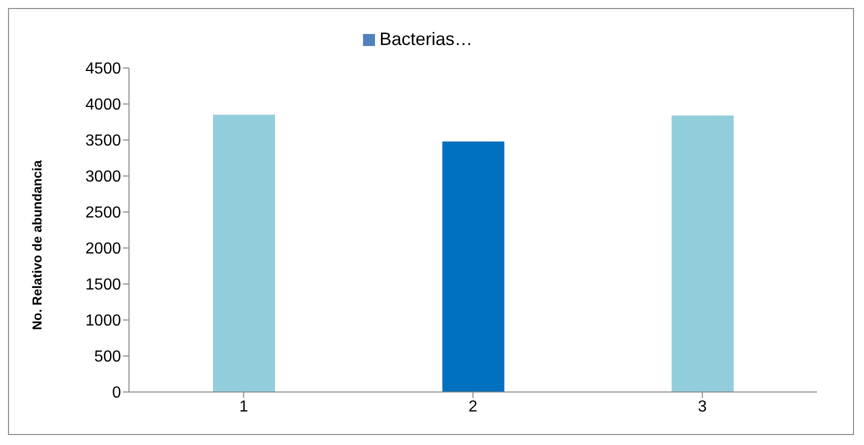 The width and height of the screenshot is (864, 445). What do you see at coordinates (37, 244) in the screenshot?
I see `y-axis-title: No. Relativo de abundancia` at bounding box center [37, 244].